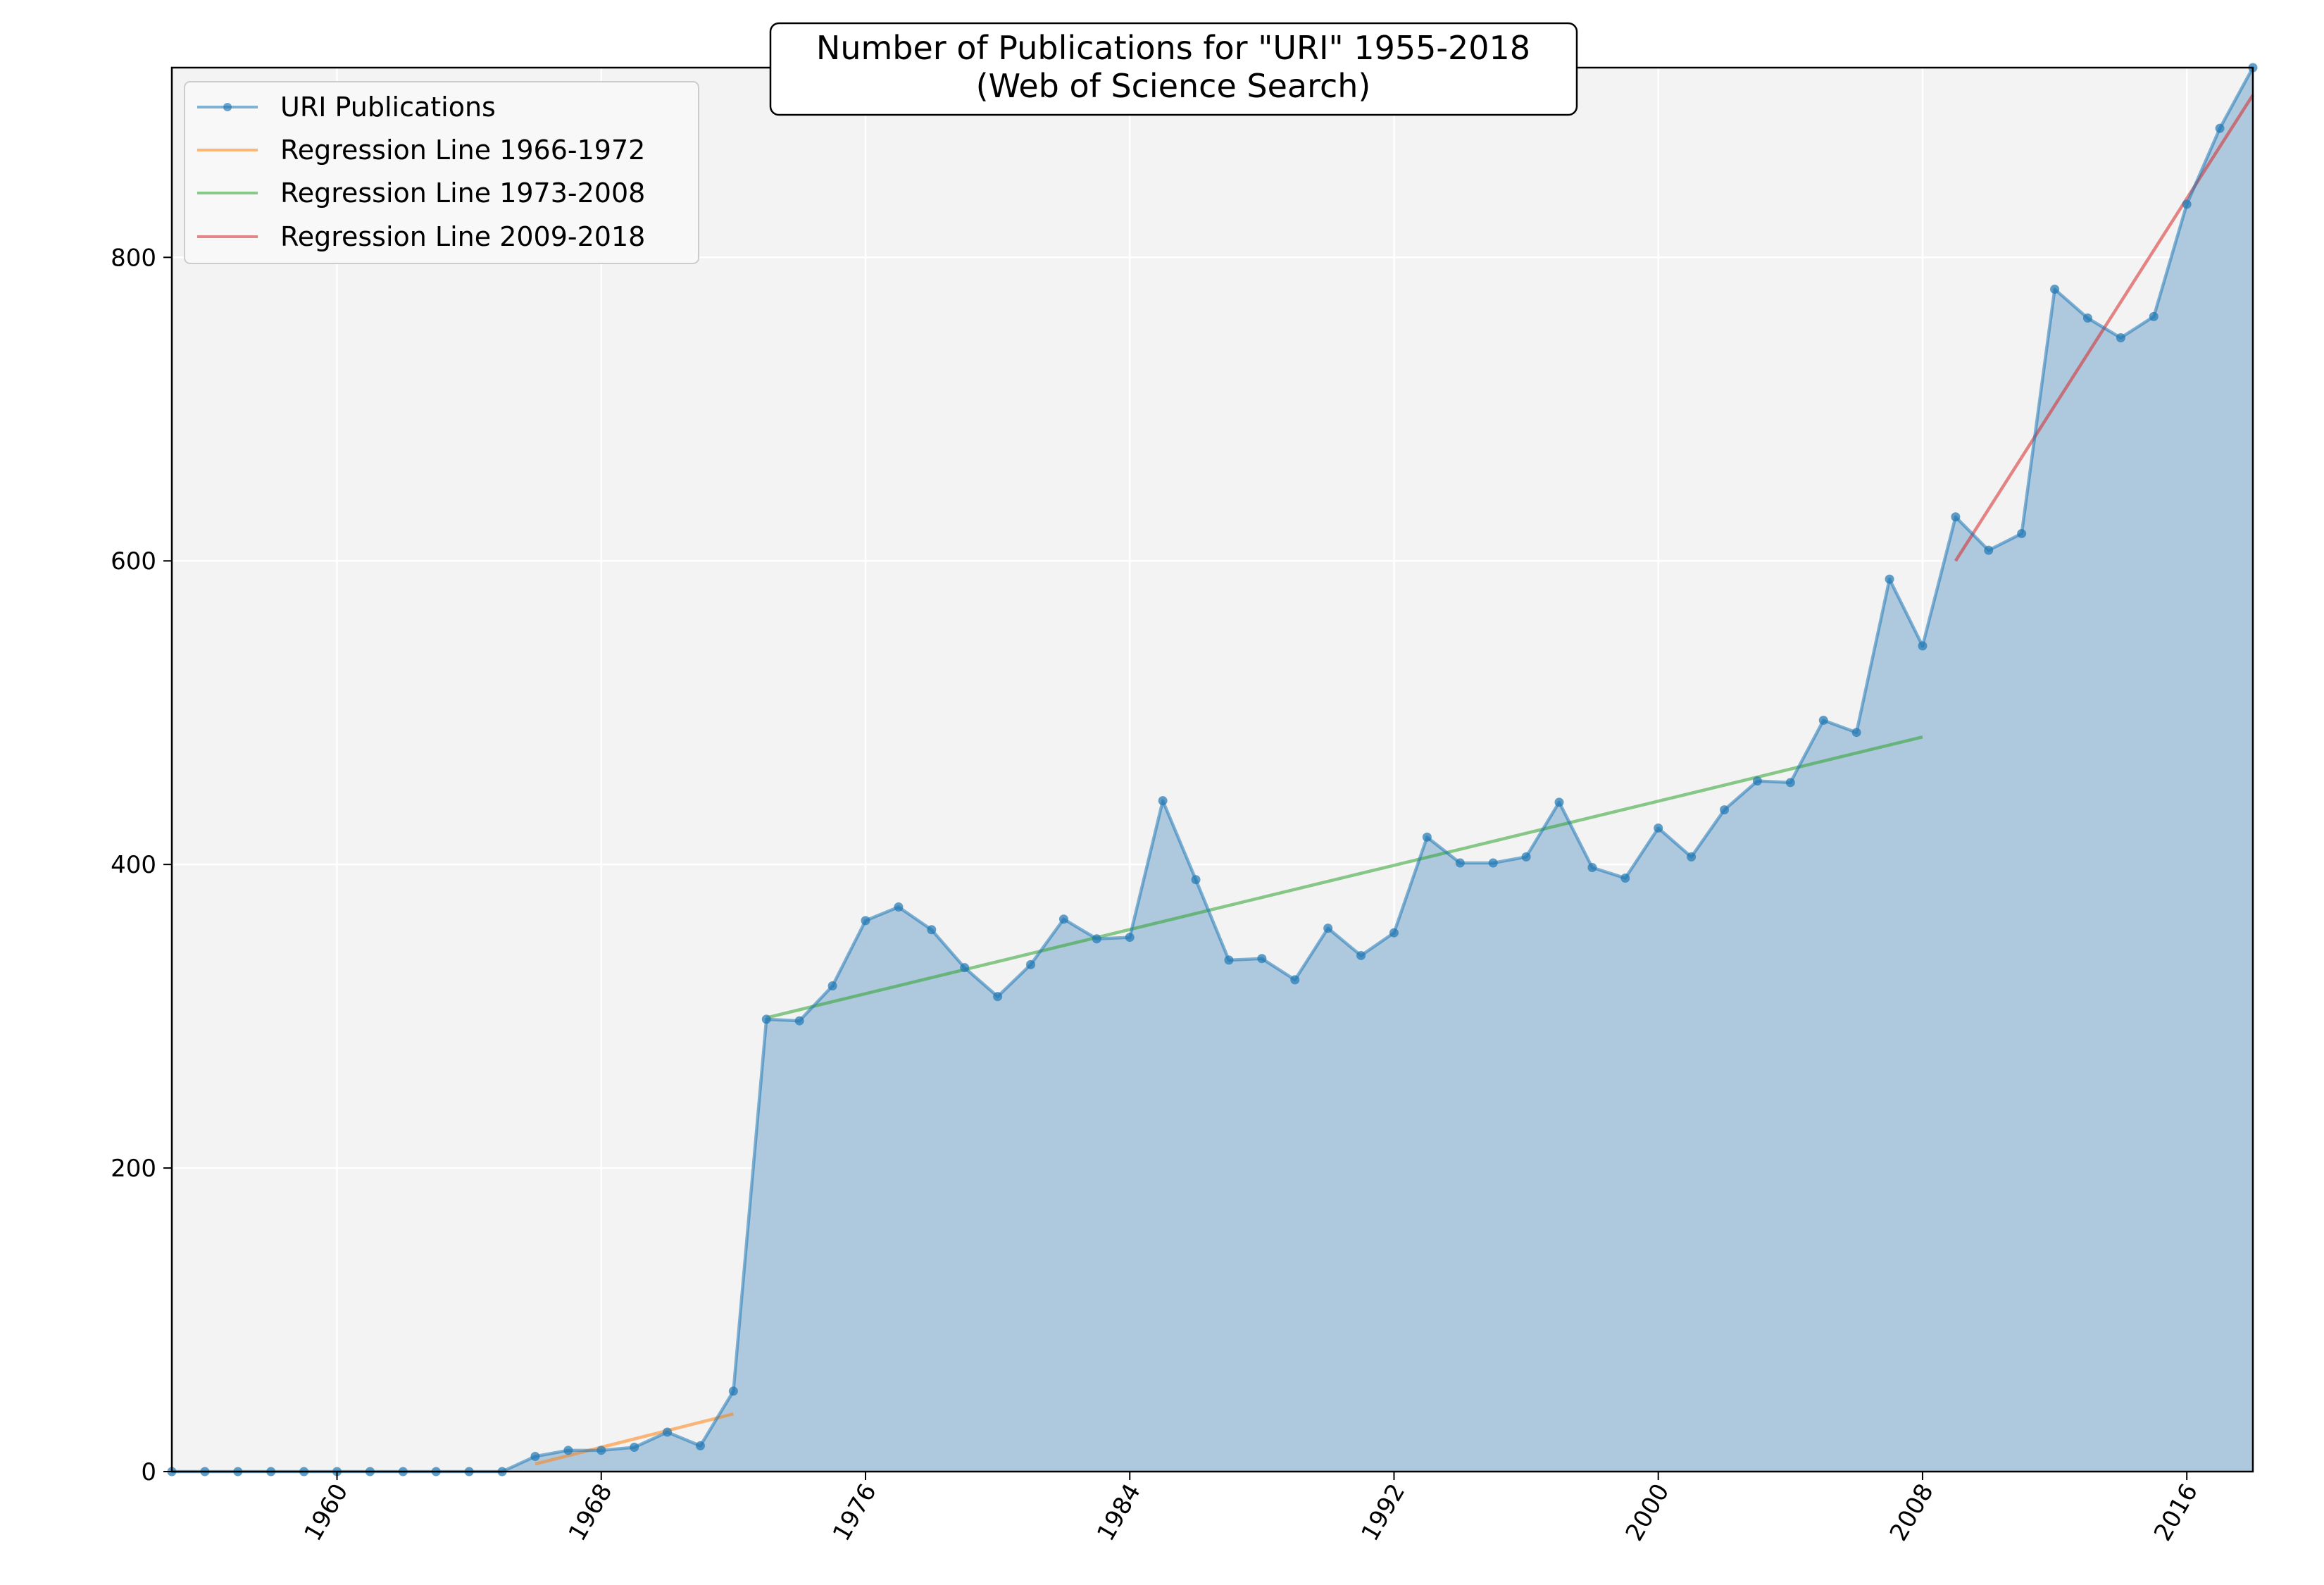 The image size is (2324, 1585). Describe the element at coordinates (766, 1019) in the screenshot. I see `data-point-1973` at that location.